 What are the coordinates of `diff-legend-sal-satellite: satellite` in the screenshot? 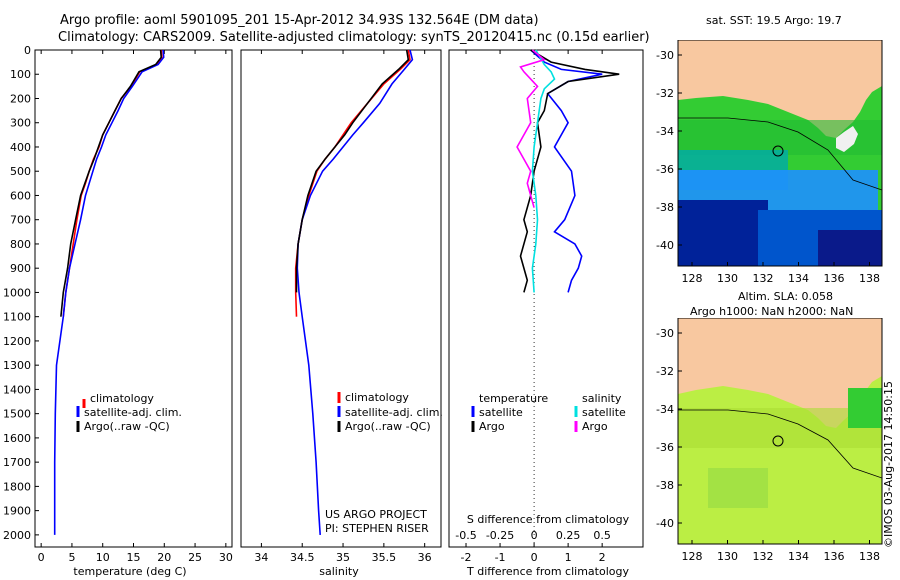 It's located at (604, 412).